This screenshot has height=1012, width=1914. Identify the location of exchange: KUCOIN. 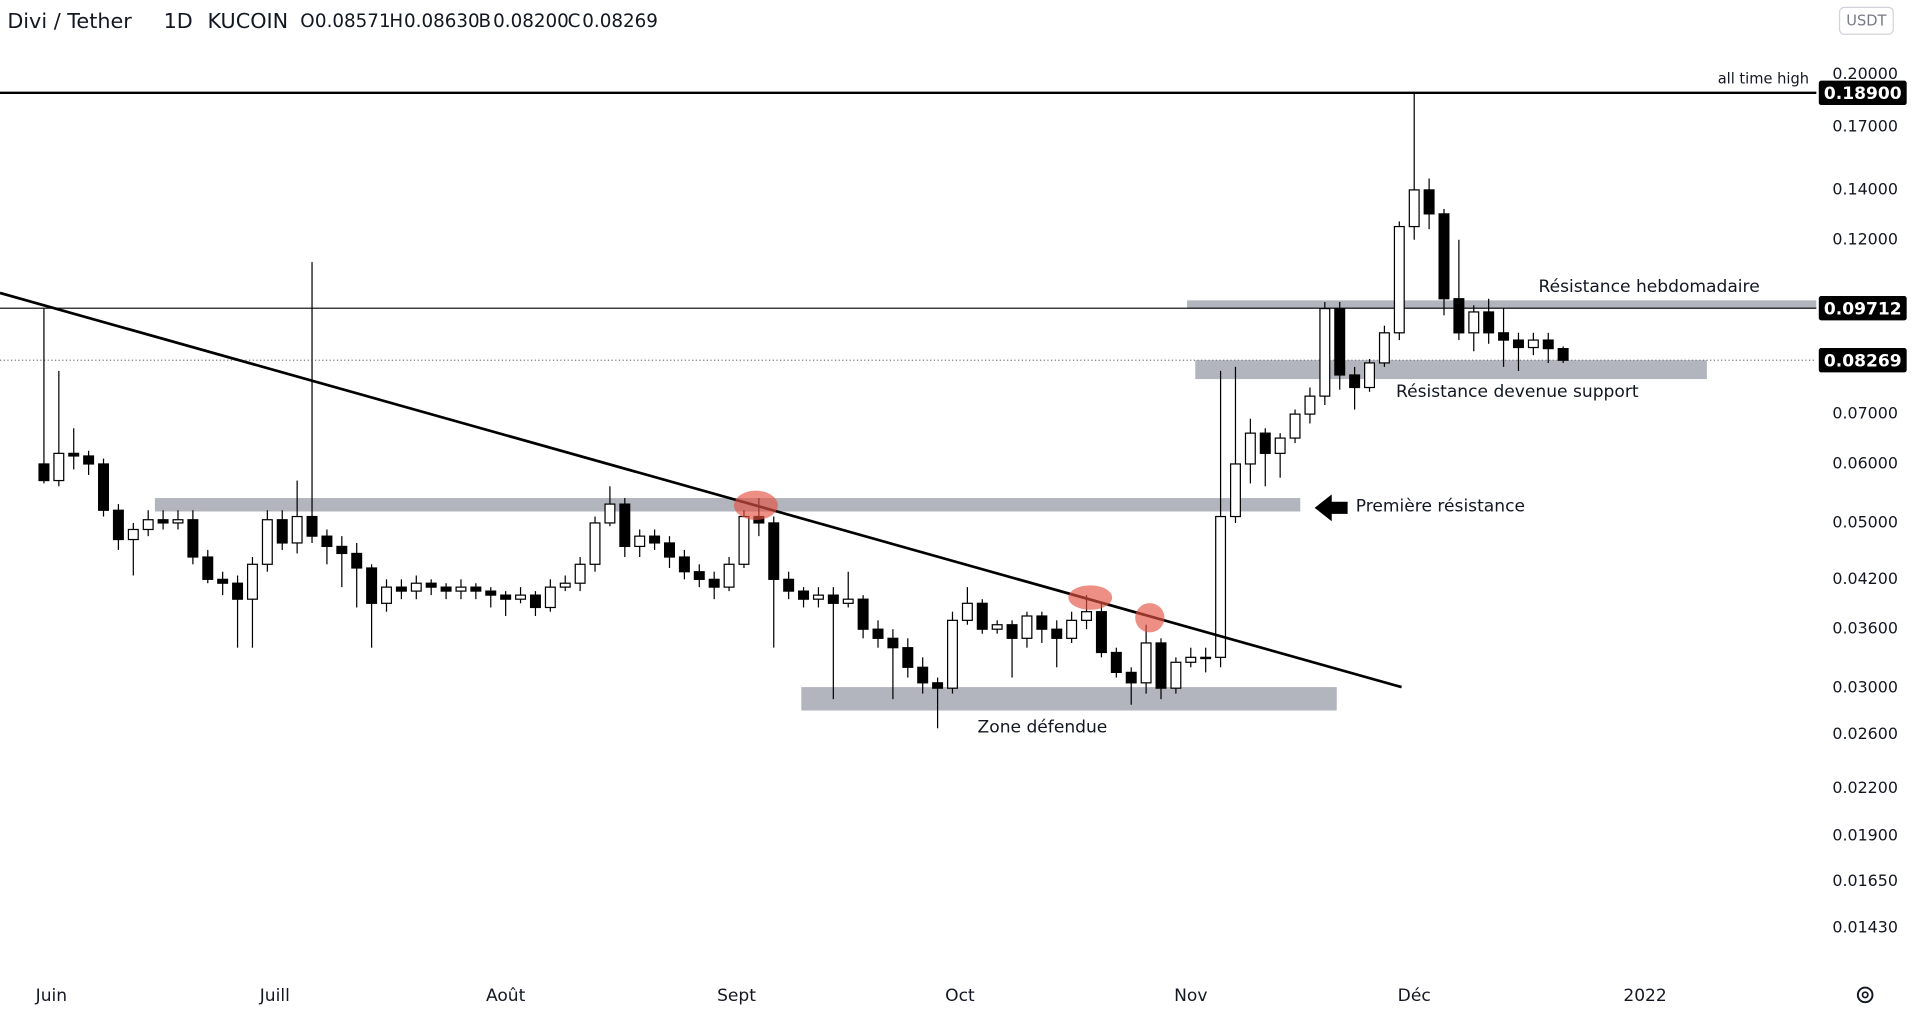
(248, 21).